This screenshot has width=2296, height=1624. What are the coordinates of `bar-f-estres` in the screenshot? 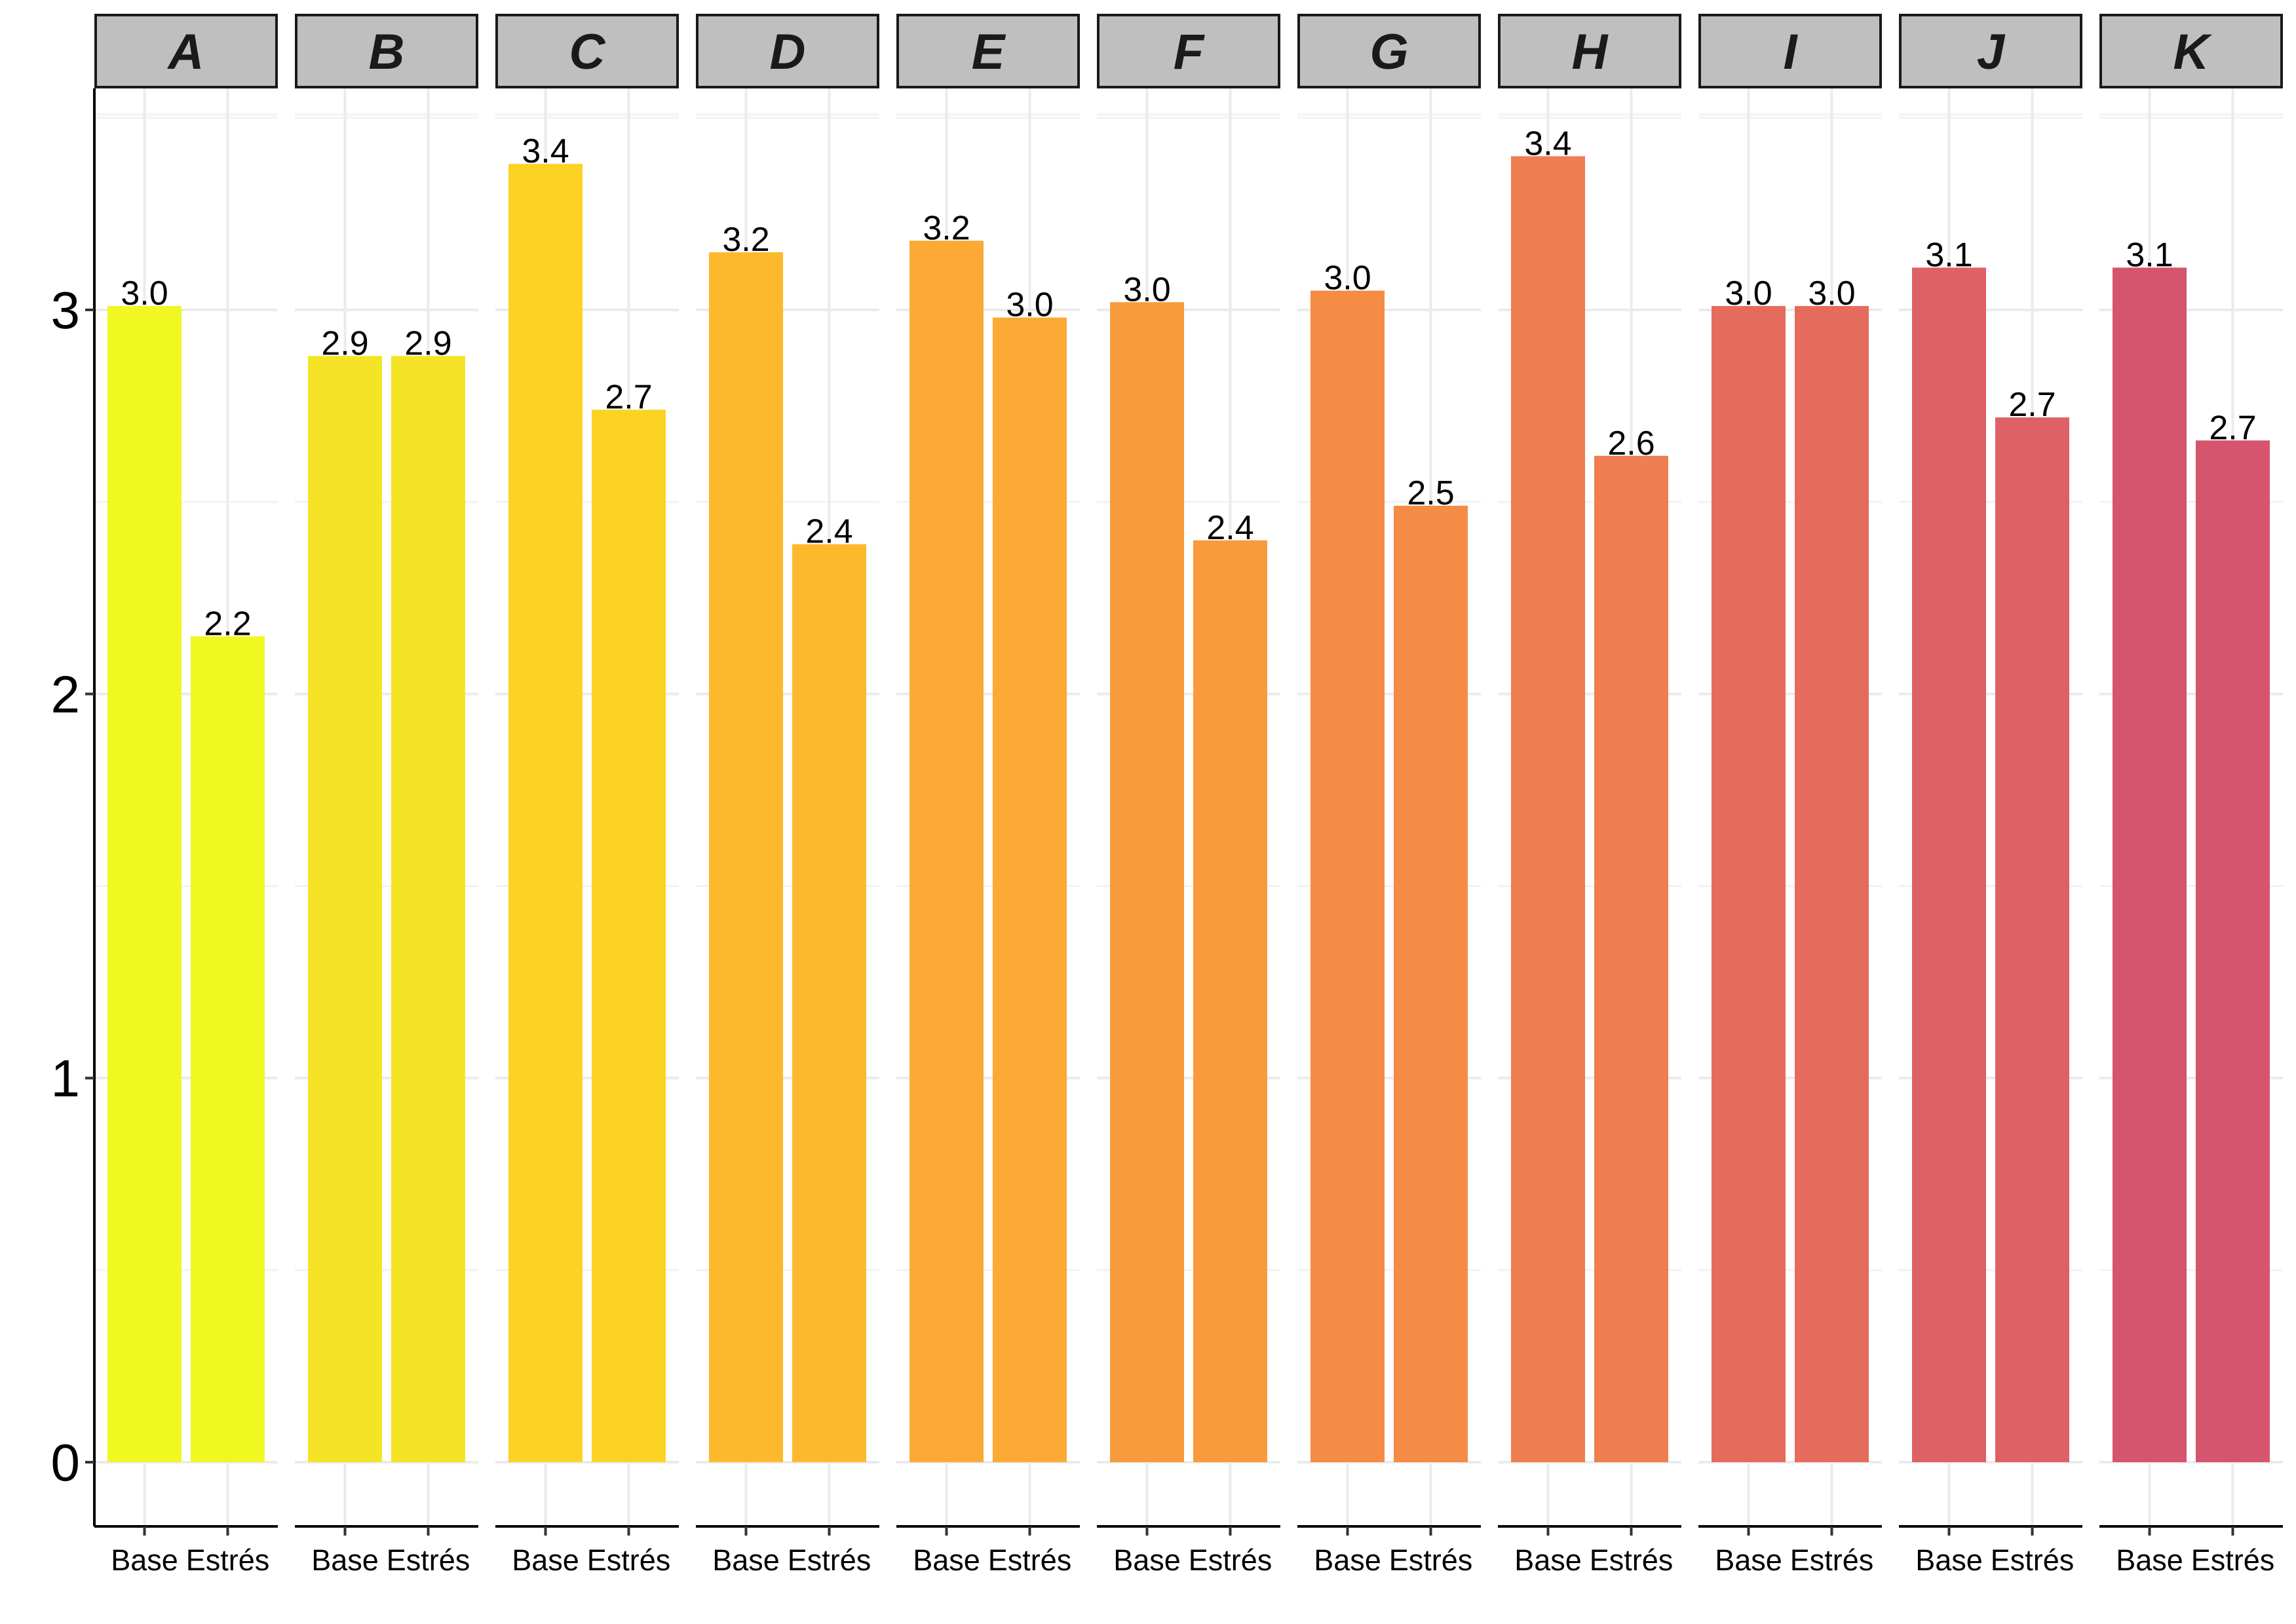 It's located at (1230, 1001).